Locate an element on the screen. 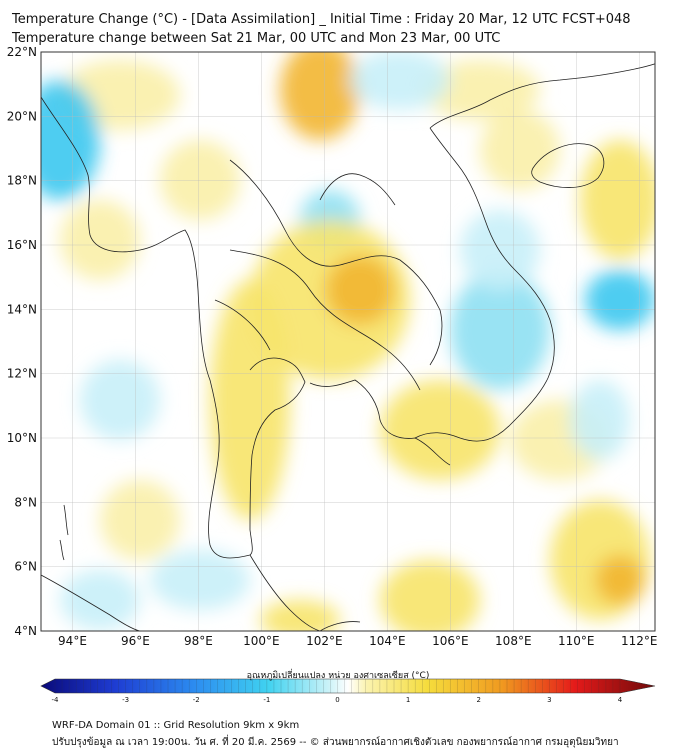 The height and width of the screenshot is (756, 676). longitude-label: 110°E is located at coordinates (576, 641).